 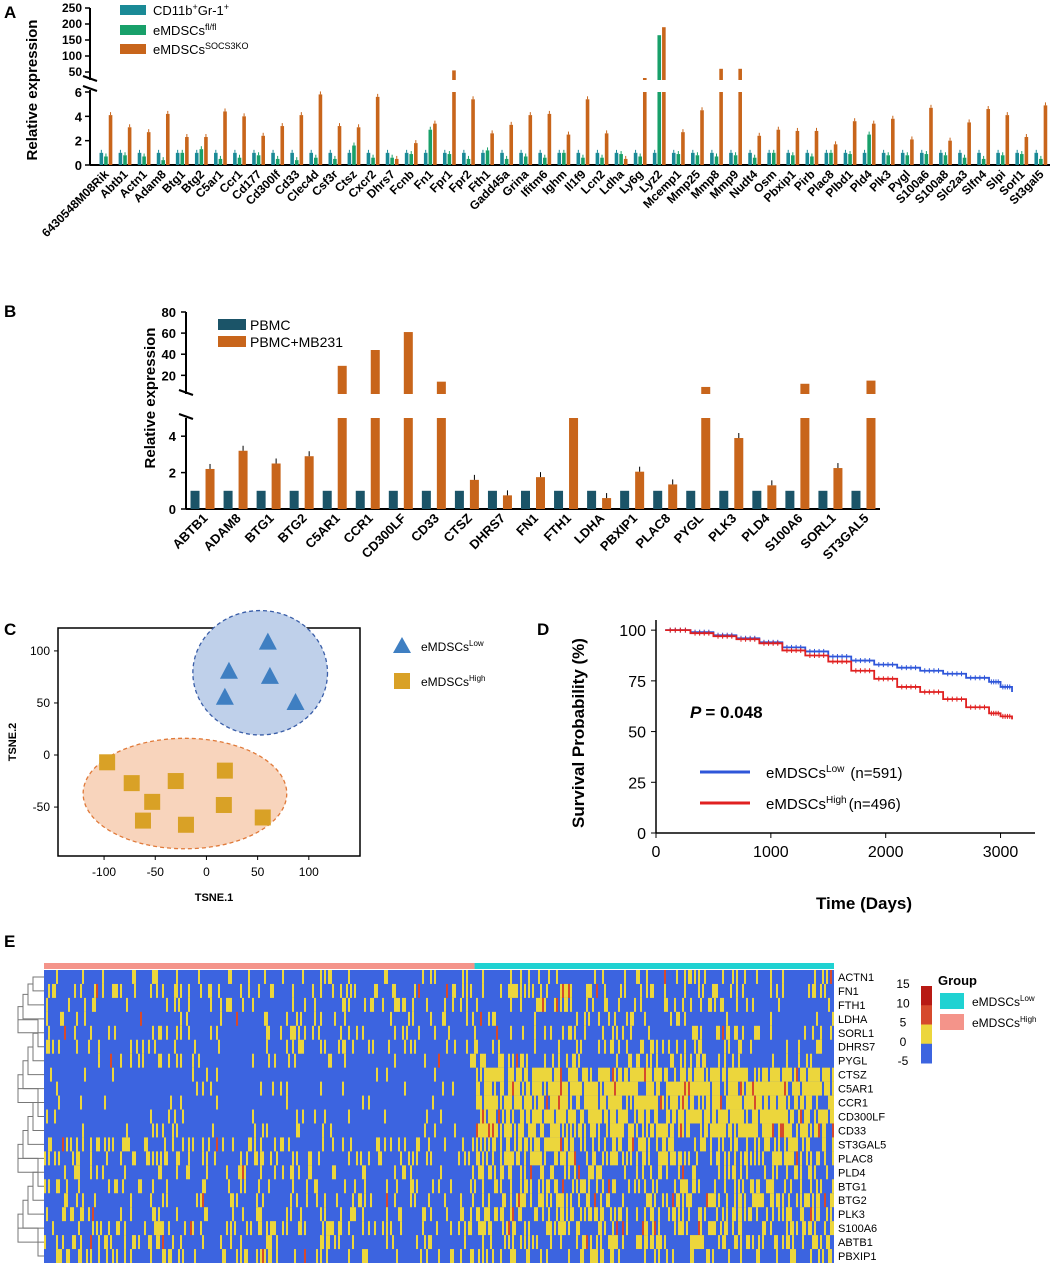 I want to click on point-high, so click(x=224, y=770).